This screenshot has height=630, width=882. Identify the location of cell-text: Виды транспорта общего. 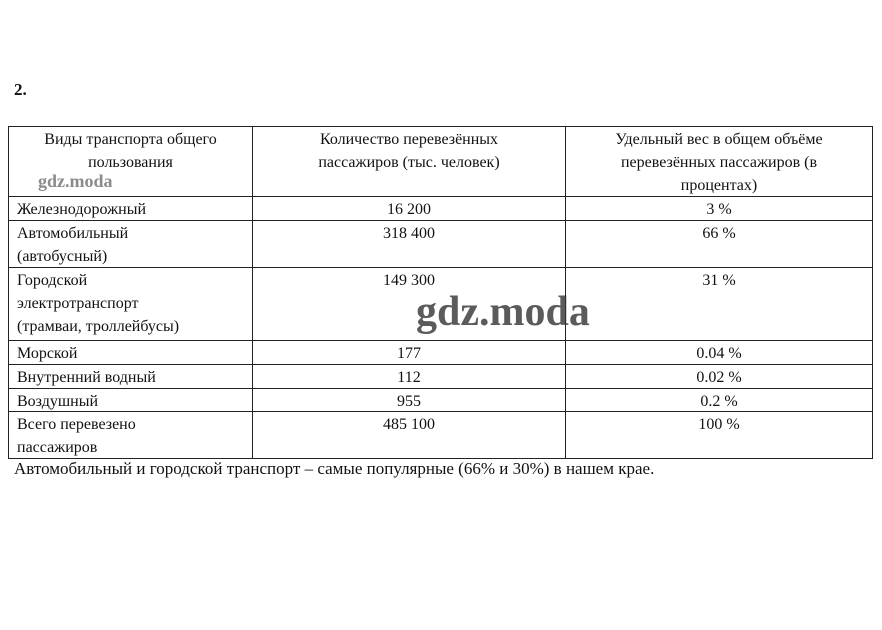
(130, 139).